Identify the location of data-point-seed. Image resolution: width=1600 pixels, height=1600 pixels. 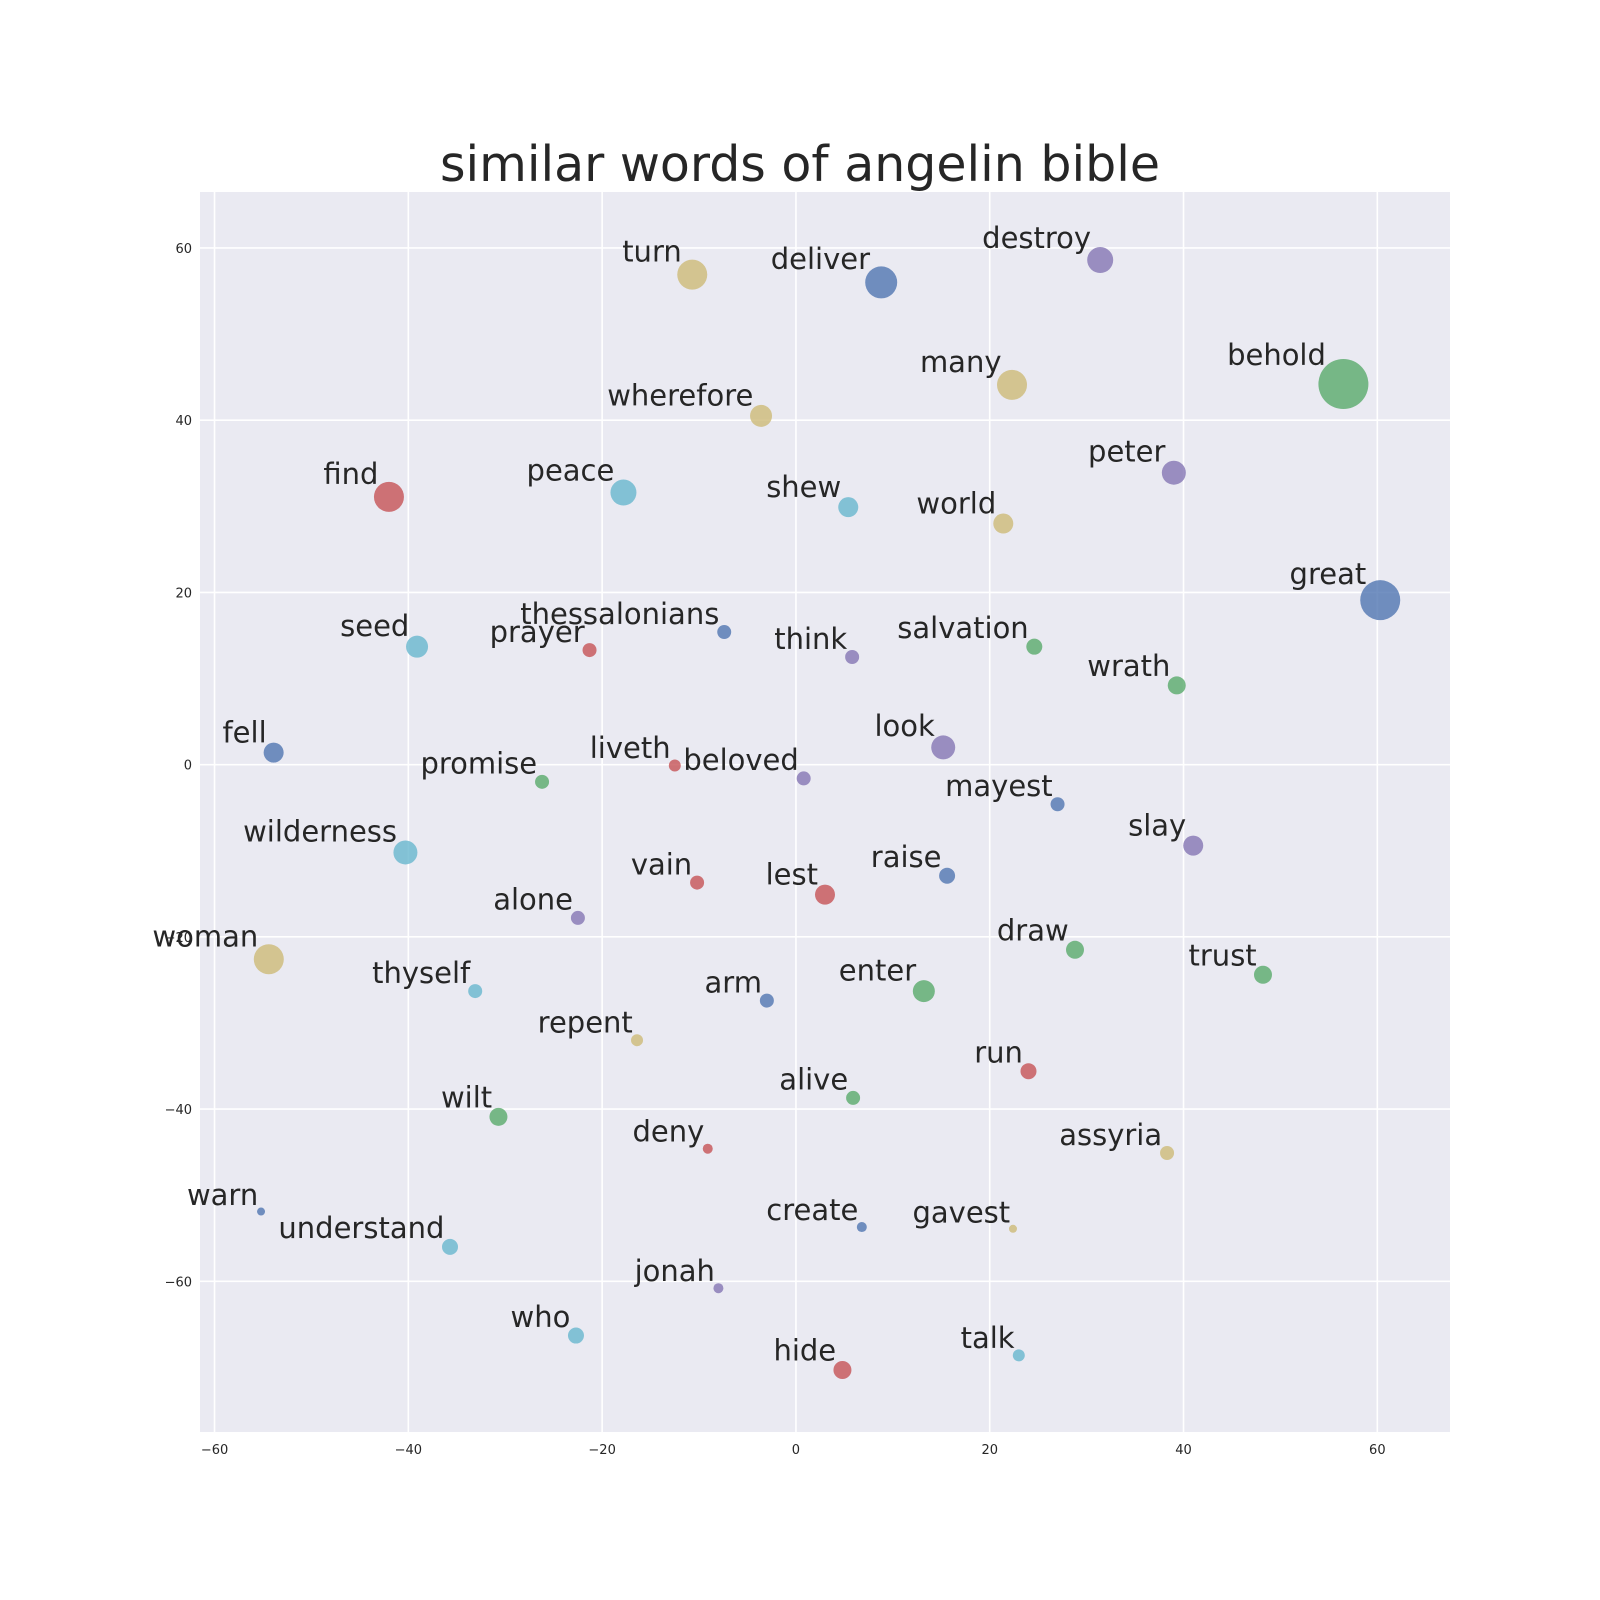
(417, 646).